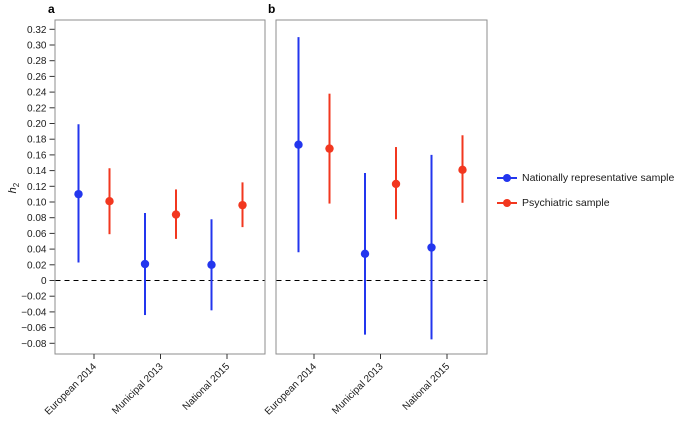  Describe the element at coordinates (34, 344) in the screenshot. I see `y-axis-tick-label: −0.08` at that location.